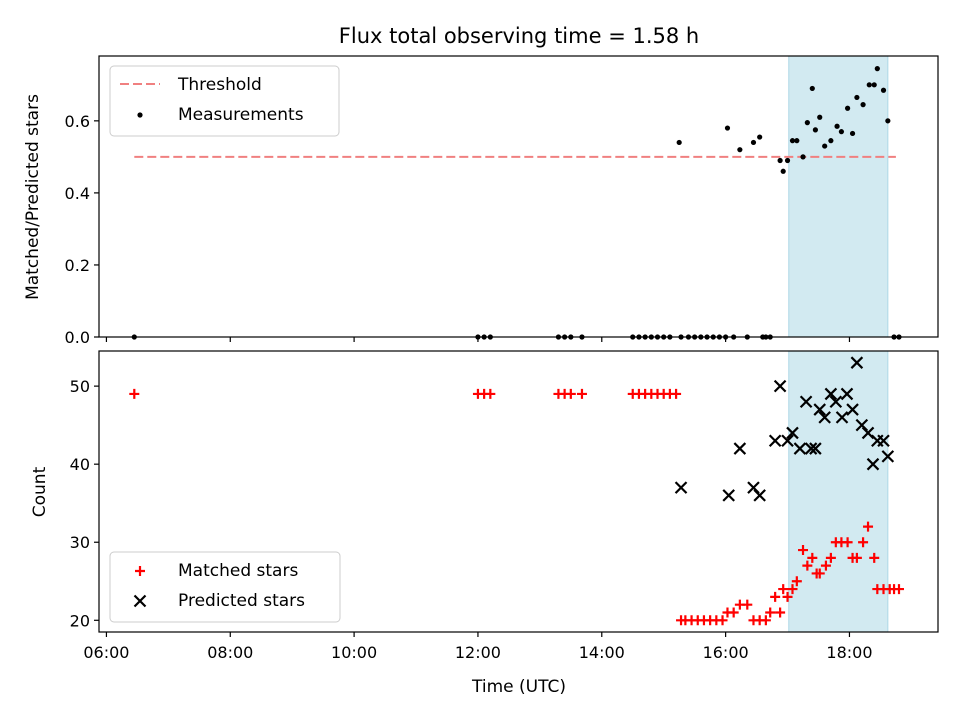  What do you see at coordinates (40, 491) in the screenshot?
I see `count-panel-y-axis-label: Count` at bounding box center [40, 491].